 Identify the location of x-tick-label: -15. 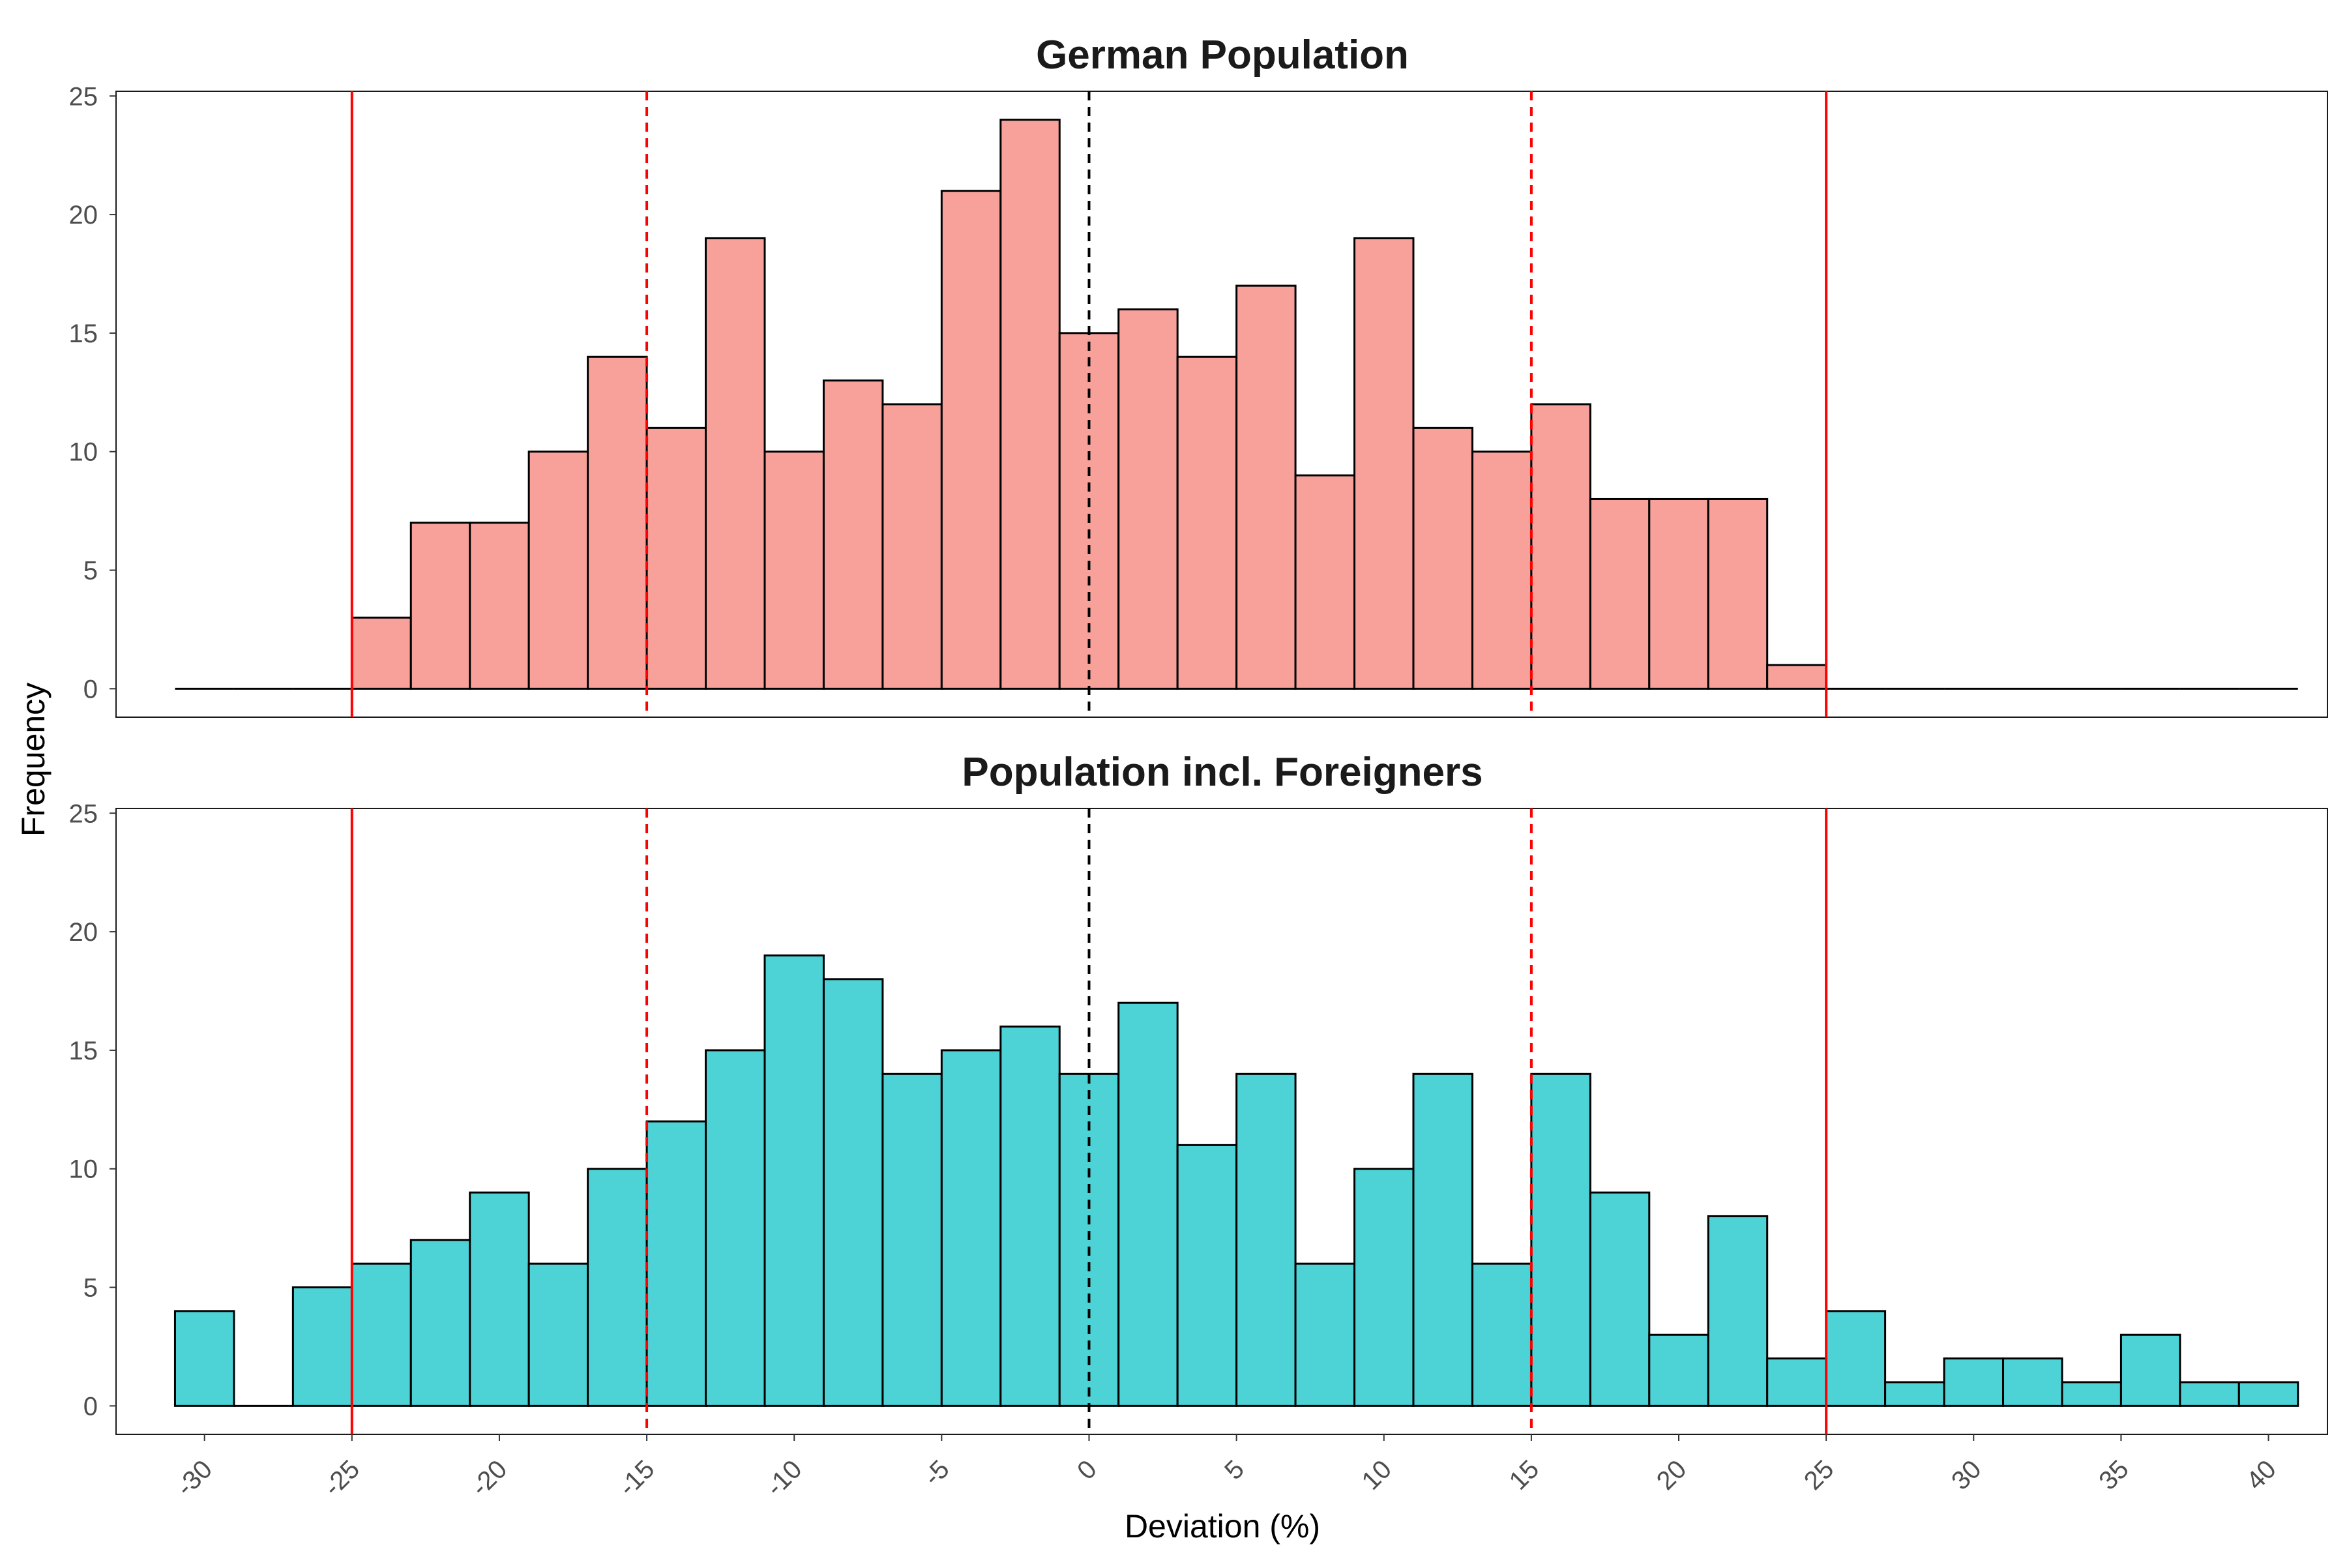
(636, 1478).